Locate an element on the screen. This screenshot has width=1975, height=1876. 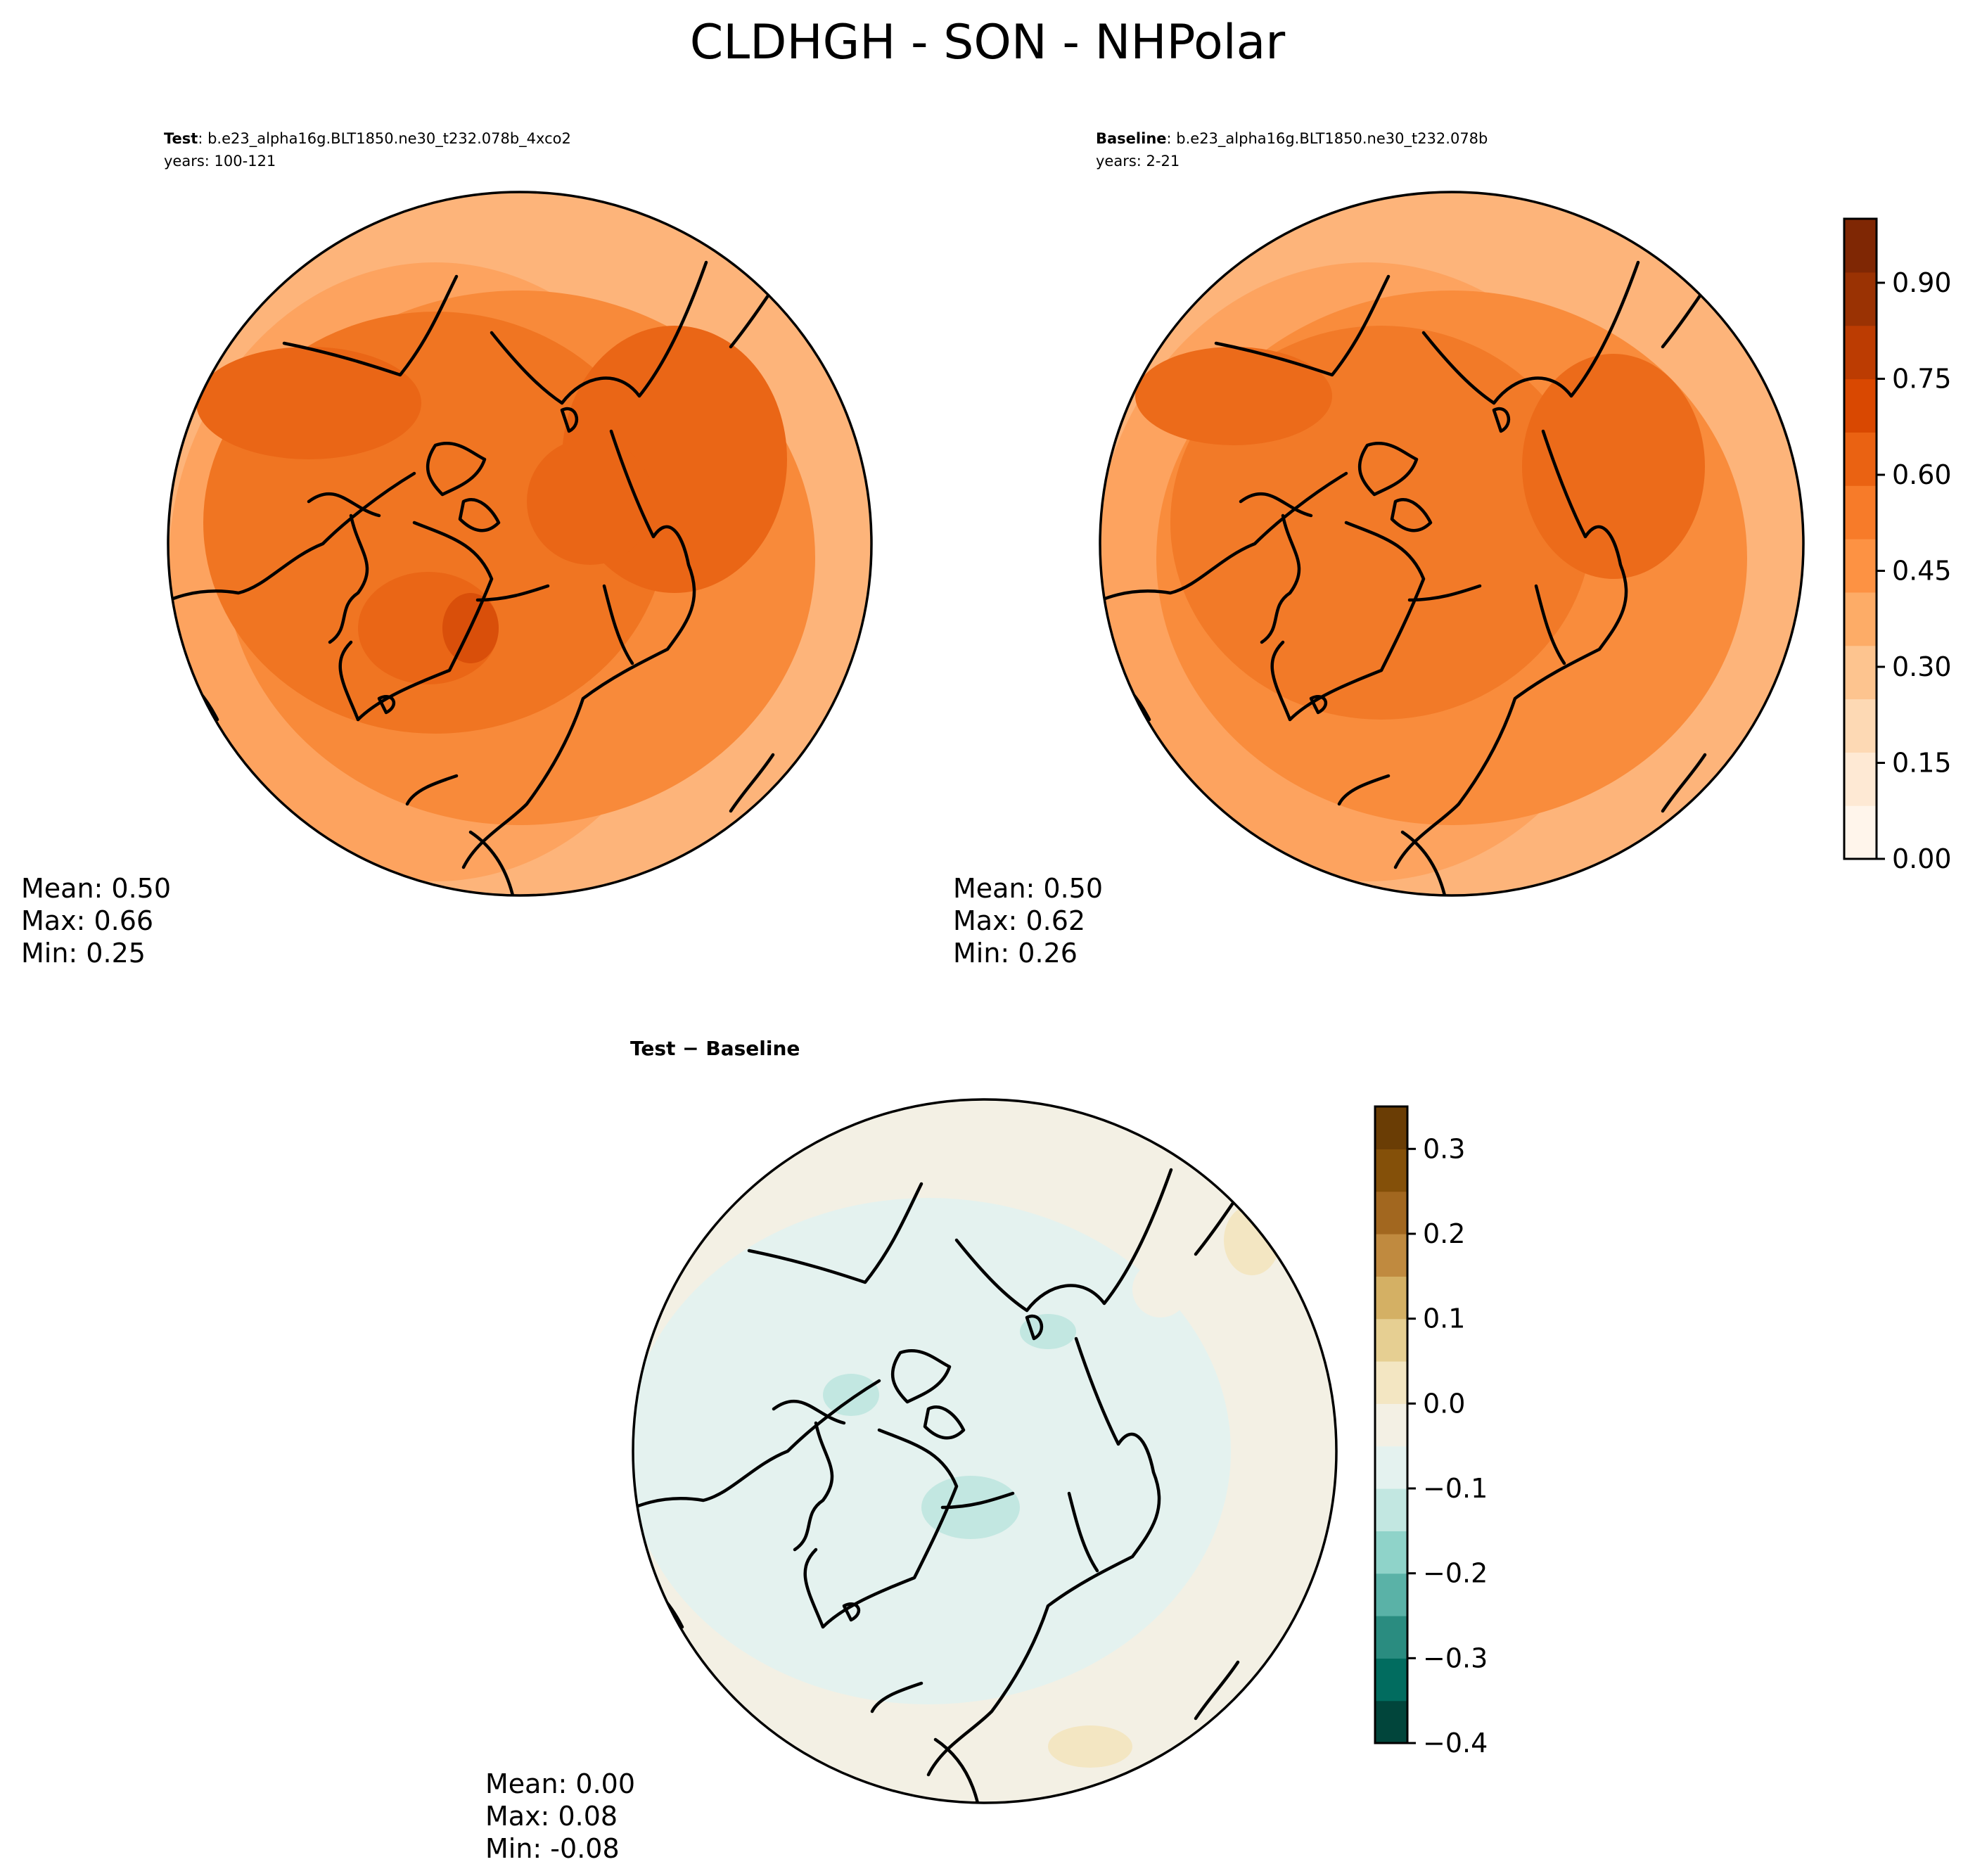
main-colorbar-tick-label: 0.75 is located at coordinates (1922, 379).